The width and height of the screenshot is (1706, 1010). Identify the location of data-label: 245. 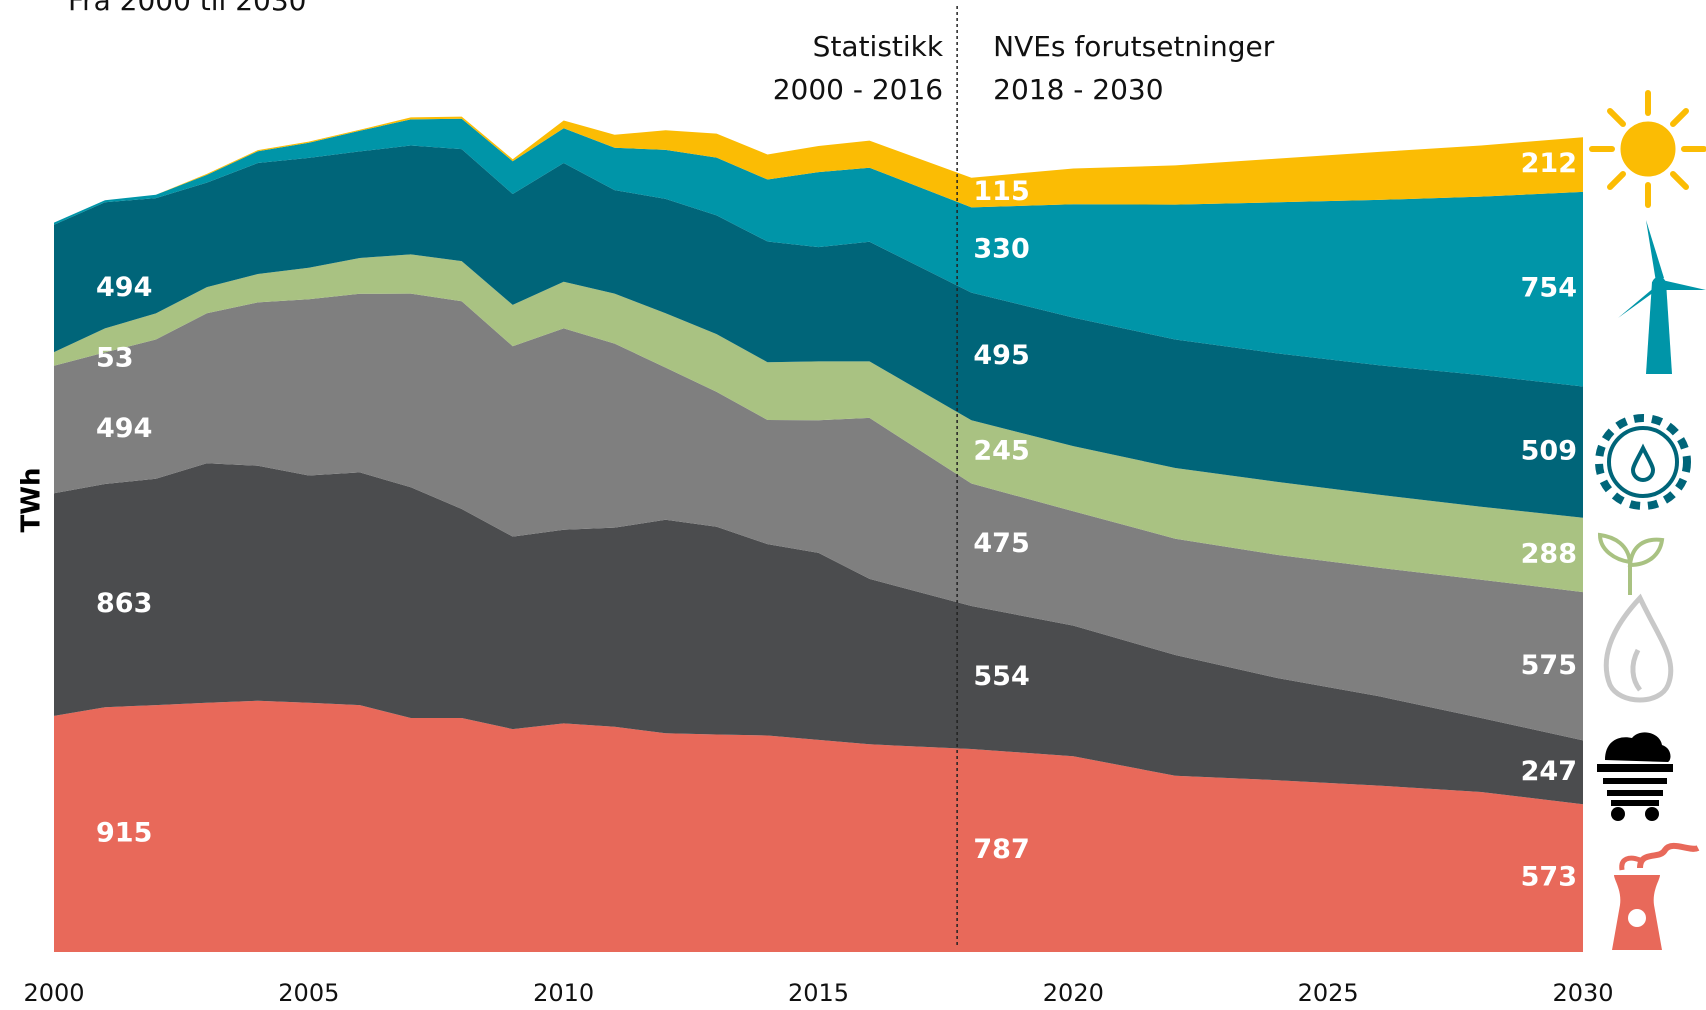
(1001, 450).